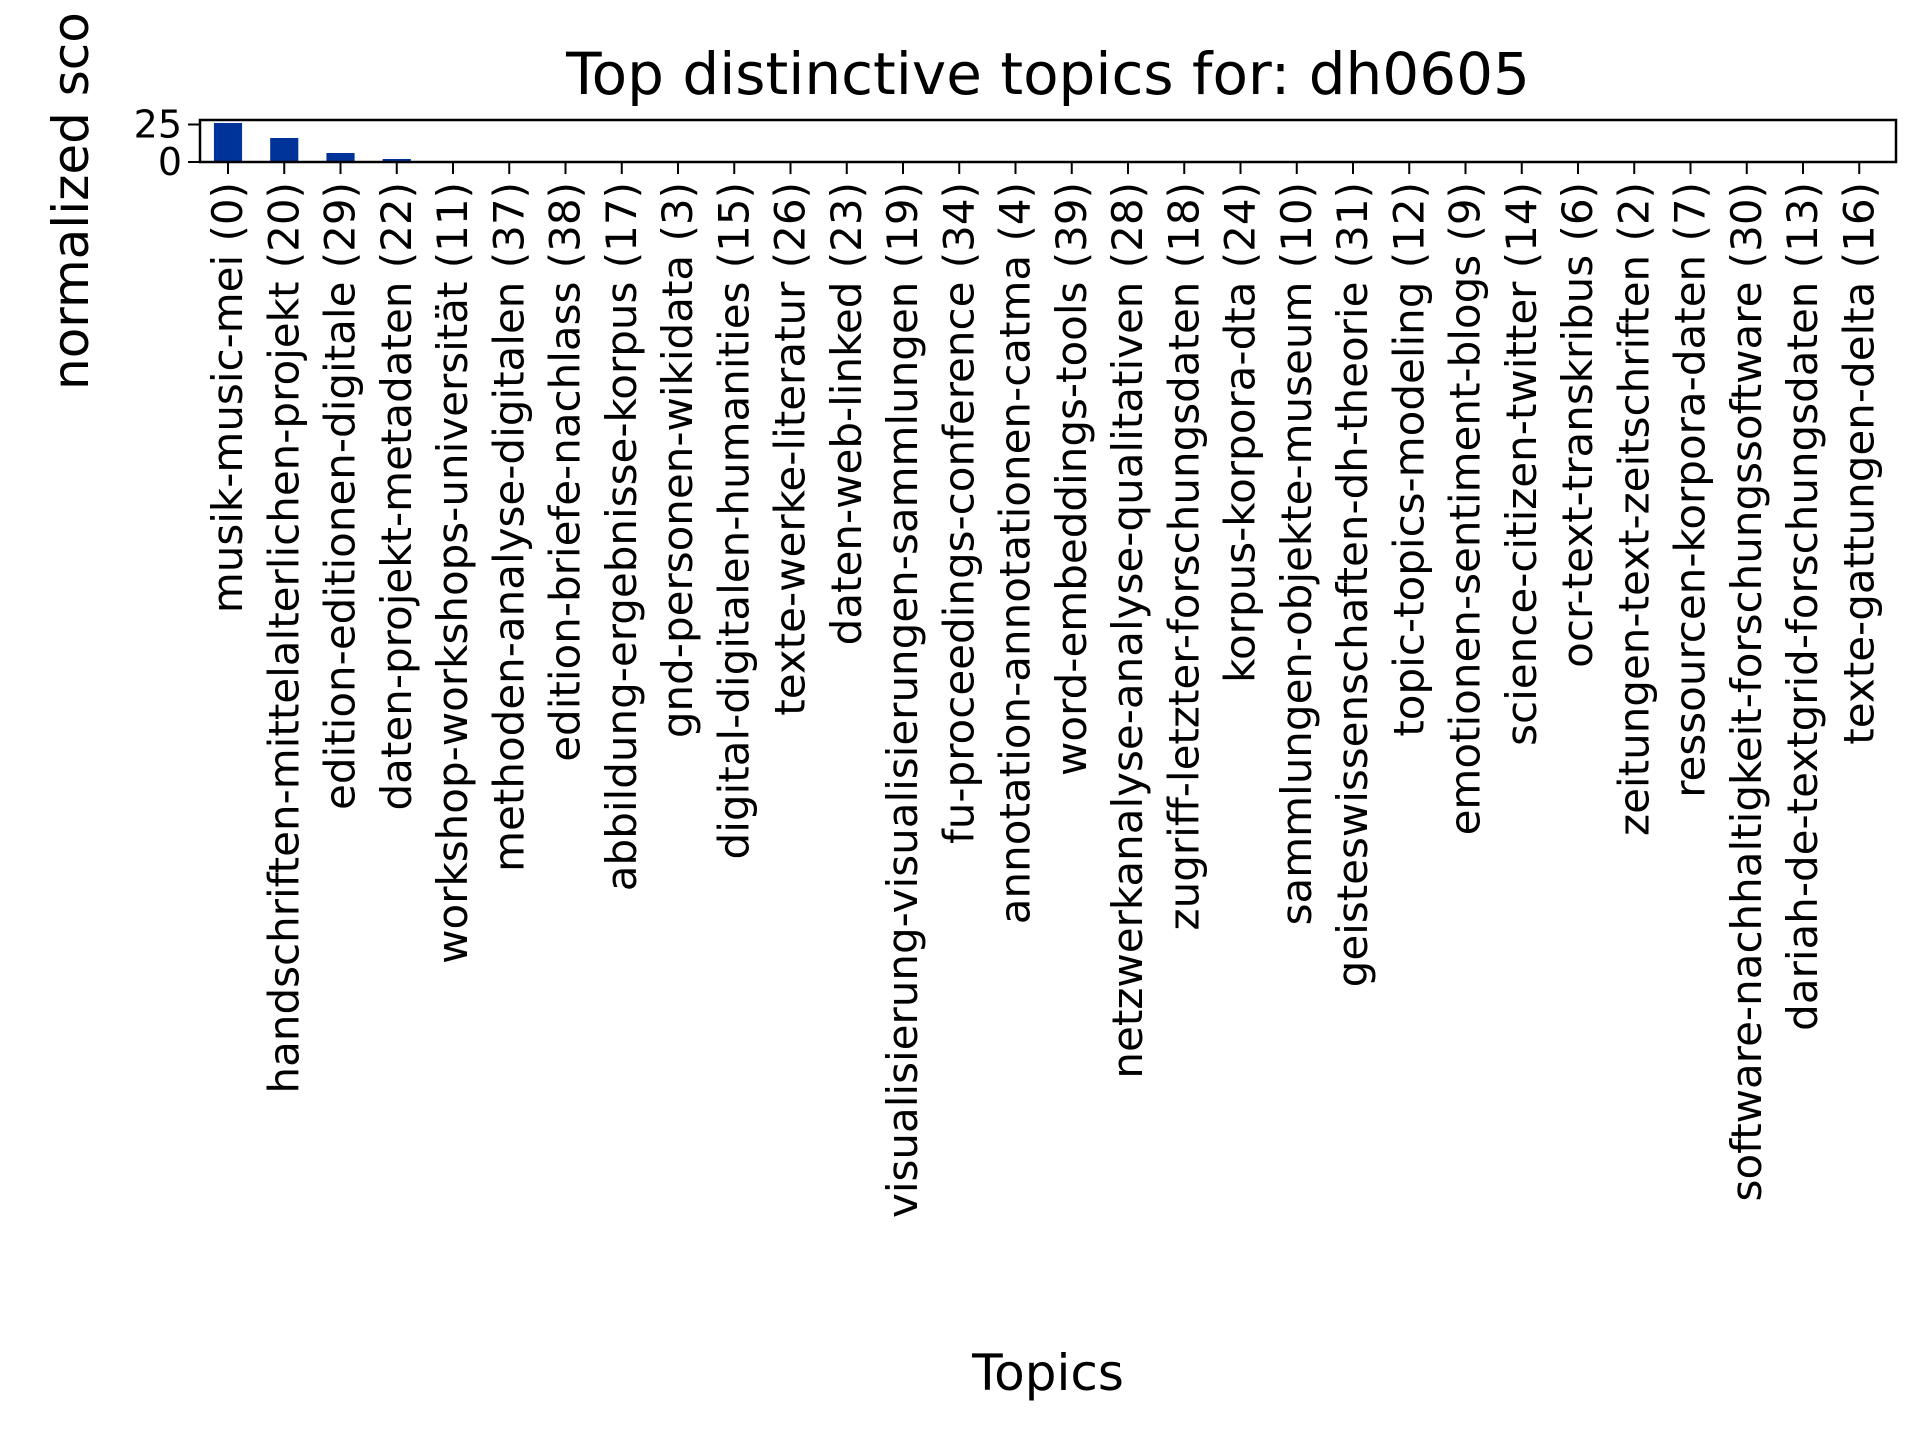  I want to click on x-tick-label: word-embeddings-tools (39), so click(1071, 479).